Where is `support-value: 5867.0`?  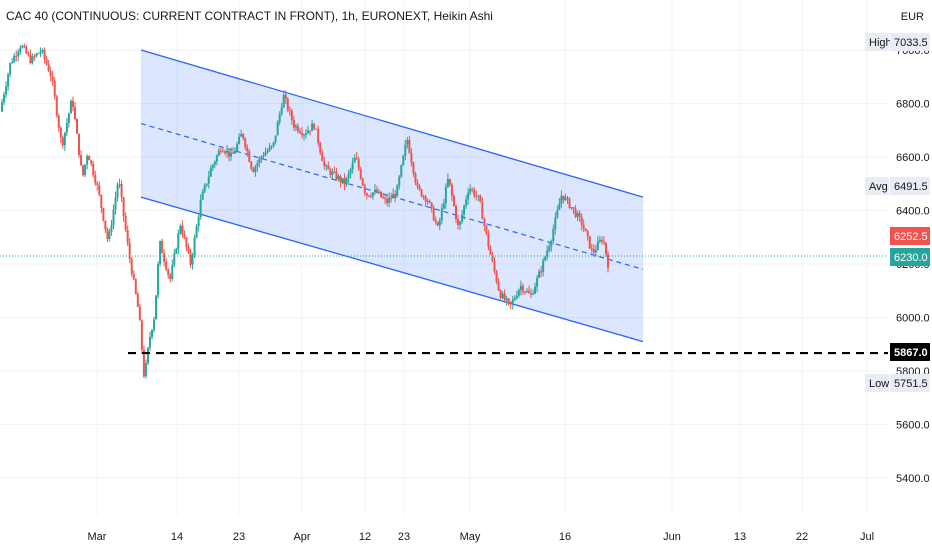
support-value: 5867.0 is located at coordinates (911, 353).